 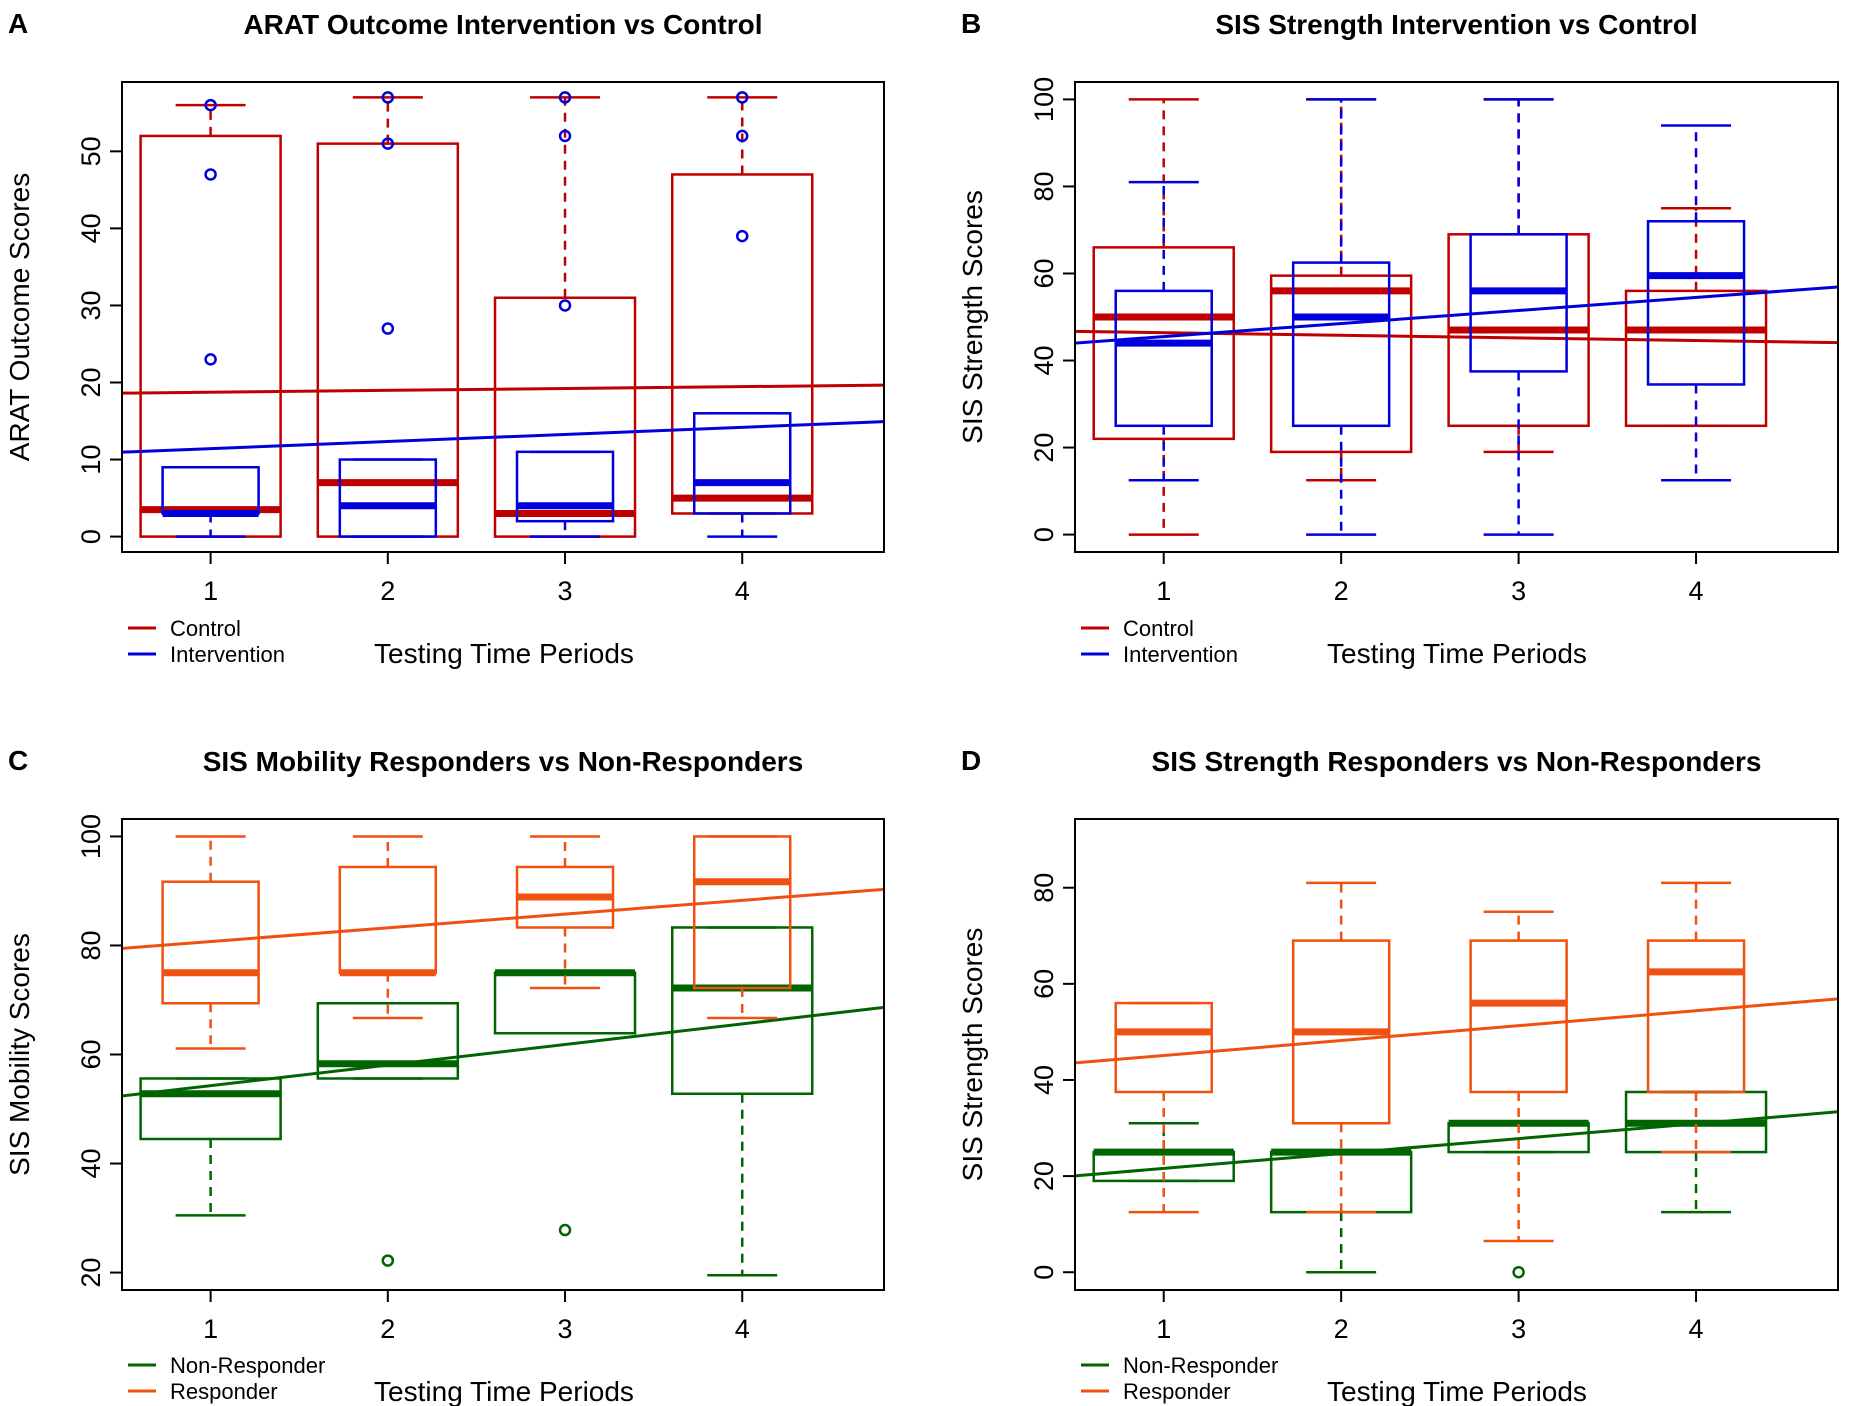 I want to click on y-tick-label: 50, so click(x=91, y=151).